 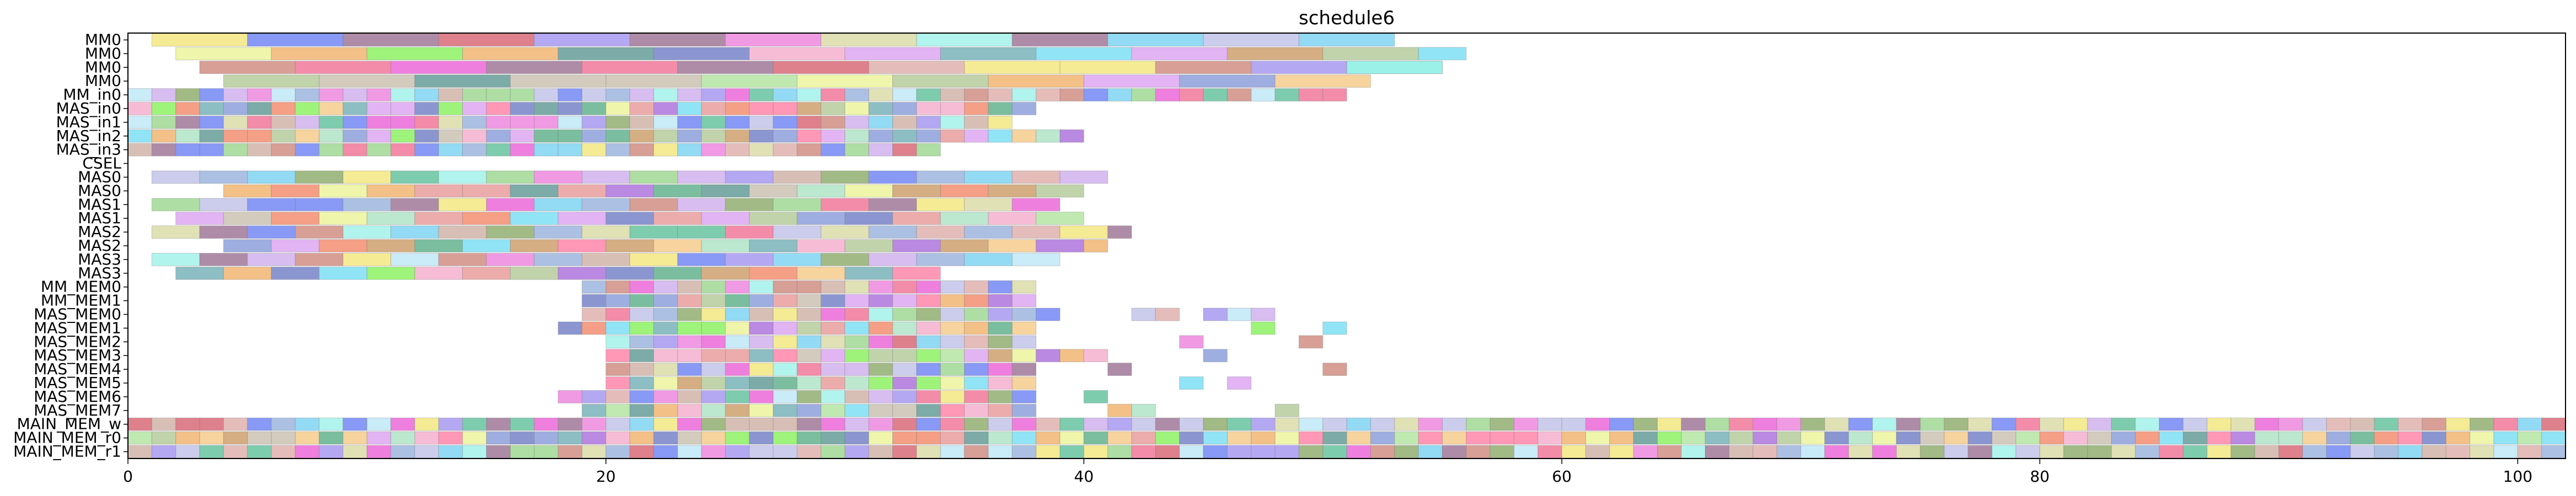 What do you see at coordinates (606, 476) in the screenshot?
I see `x-tick-label: 20` at bounding box center [606, 476].